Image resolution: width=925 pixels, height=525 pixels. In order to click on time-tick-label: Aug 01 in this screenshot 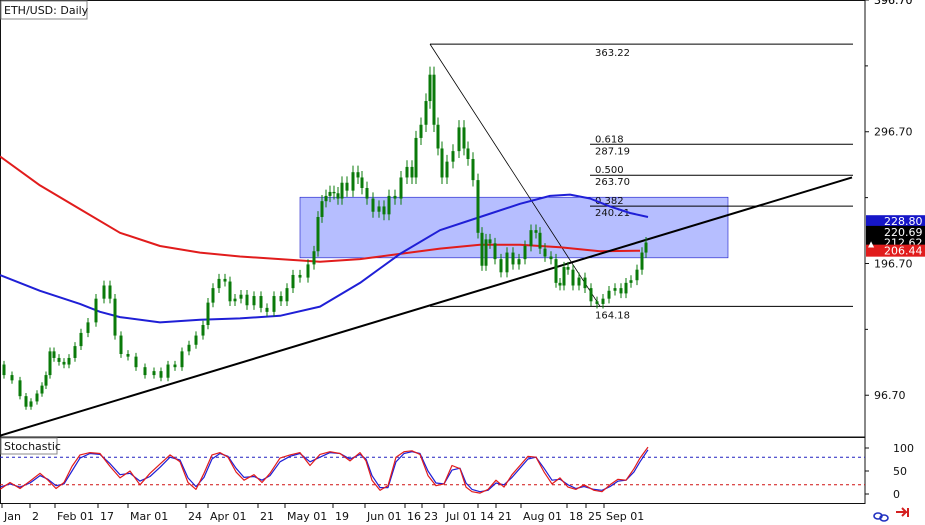, I will do `click(542, 516)`.